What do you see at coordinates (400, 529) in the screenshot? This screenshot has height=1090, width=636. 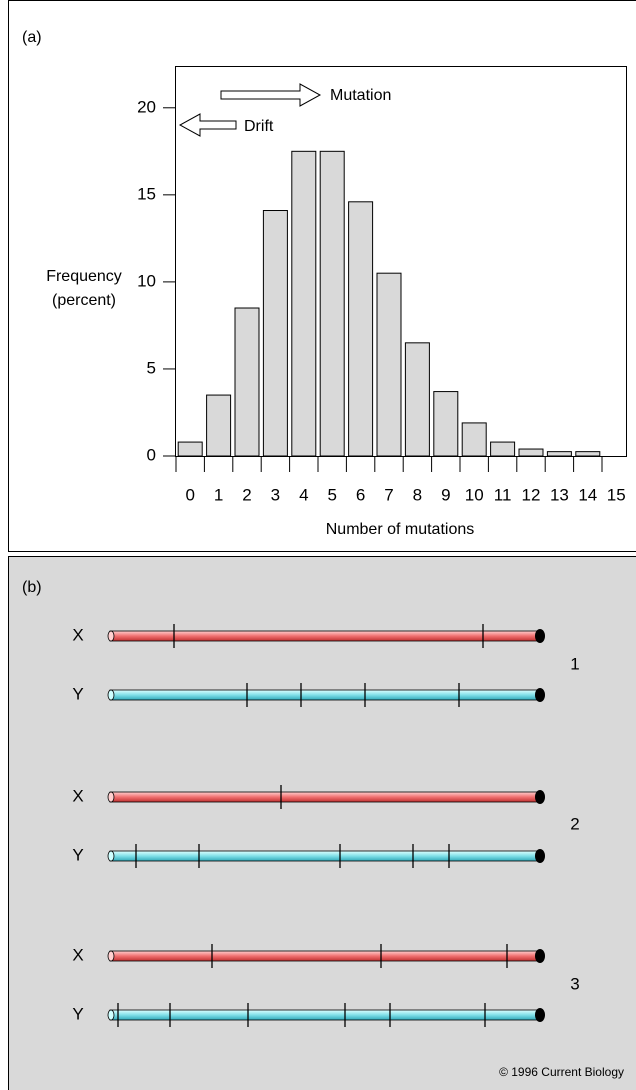 I see `x-axis-label: Number of mutations` at bounding box center [400, 529].